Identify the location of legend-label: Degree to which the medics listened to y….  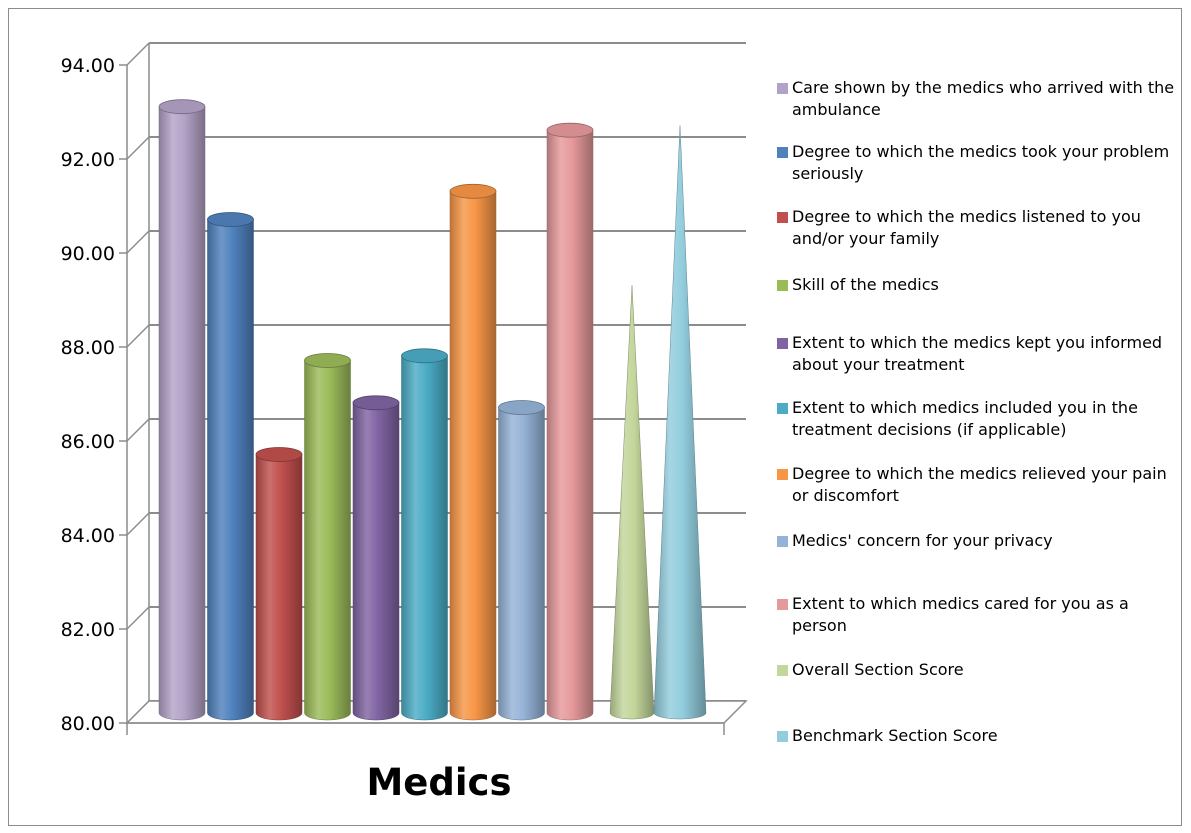
(966, 227).